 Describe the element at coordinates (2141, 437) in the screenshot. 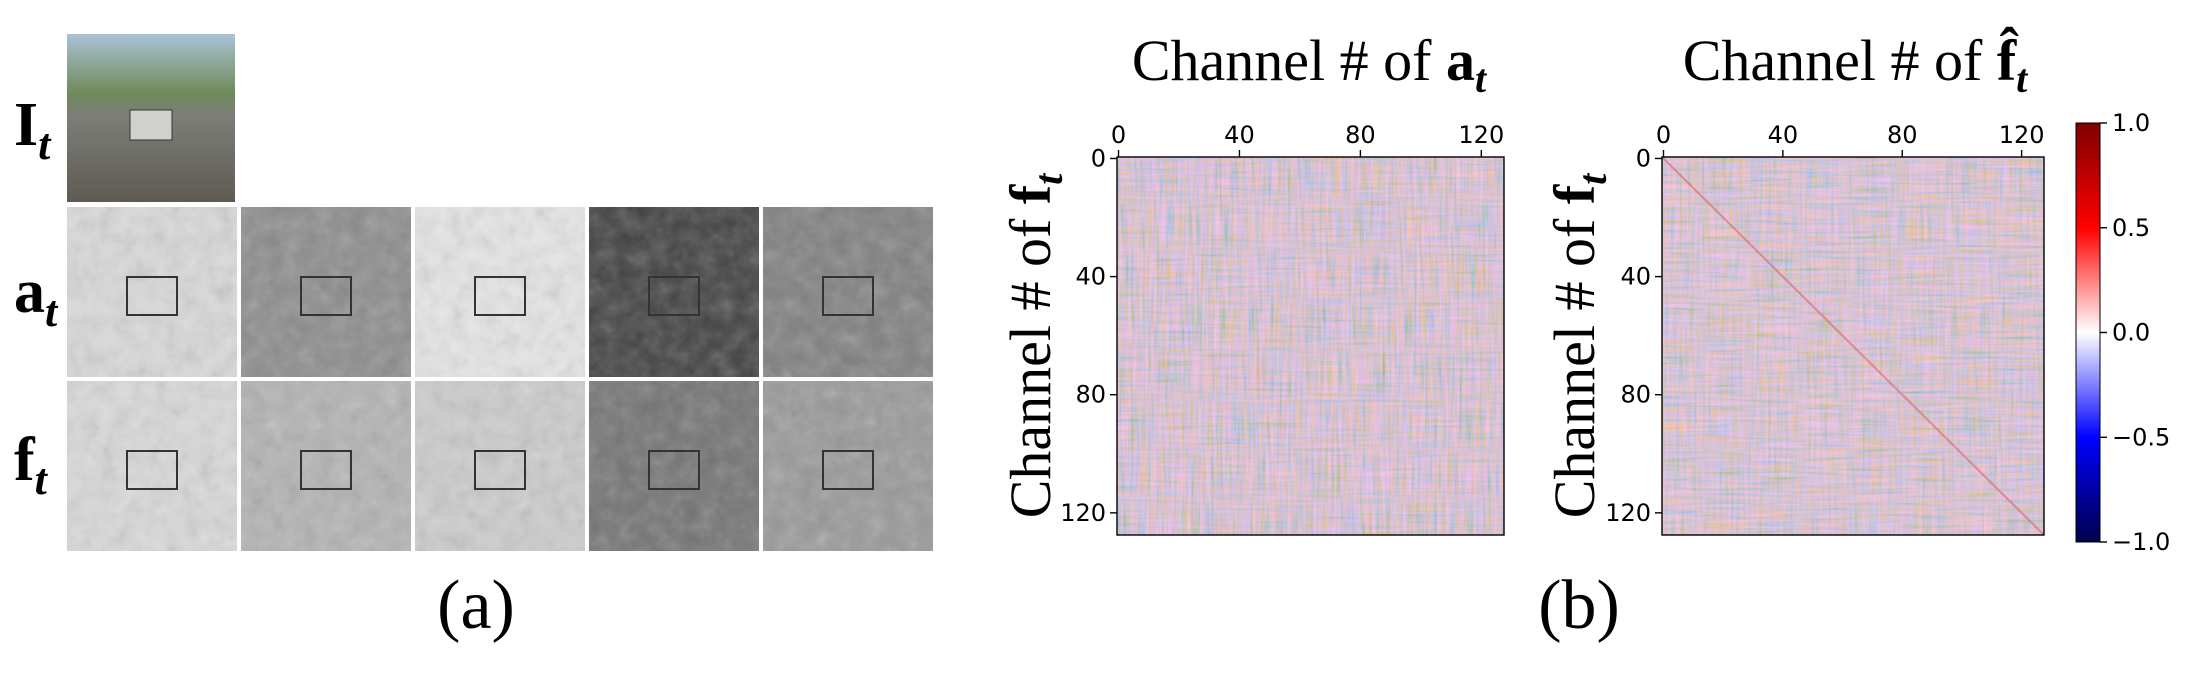

I see `colorbar-tick-label: −0.5` at that location.